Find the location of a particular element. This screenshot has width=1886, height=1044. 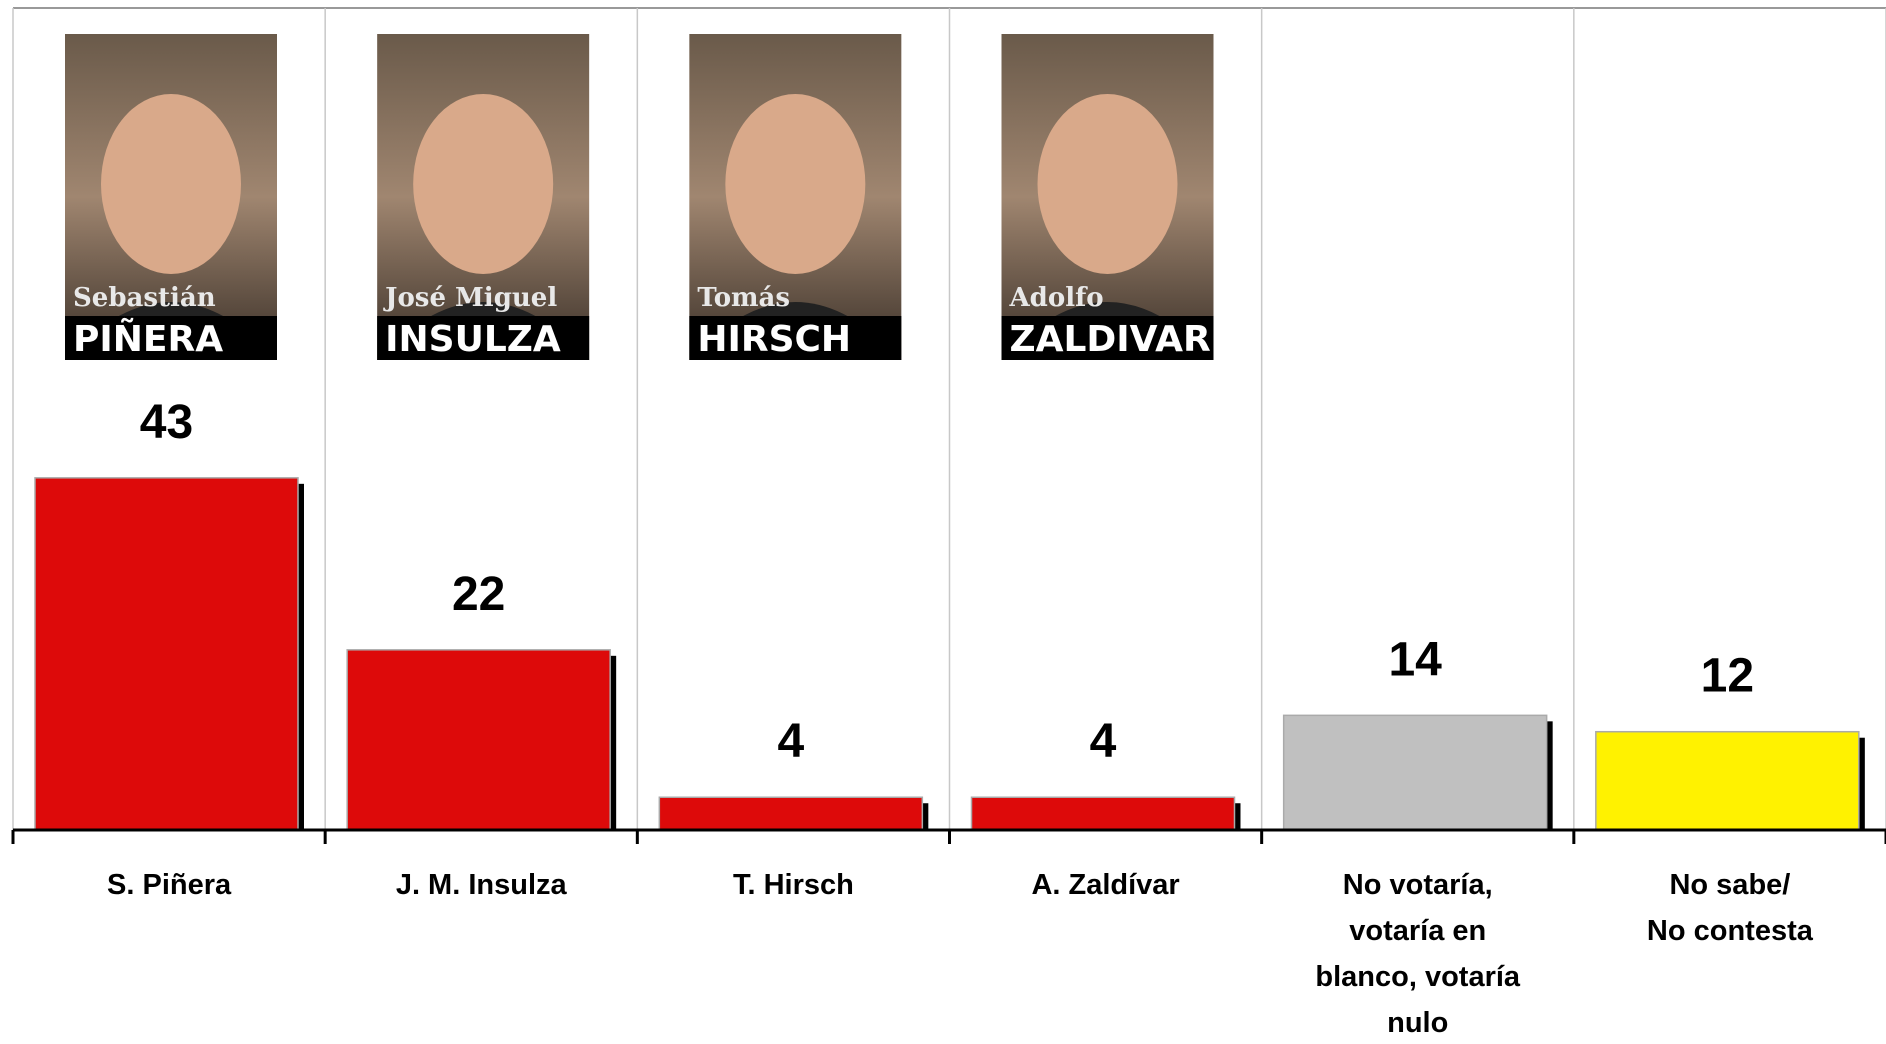

photo-last-name: PIÑERA is located at coordinates (148, 339).